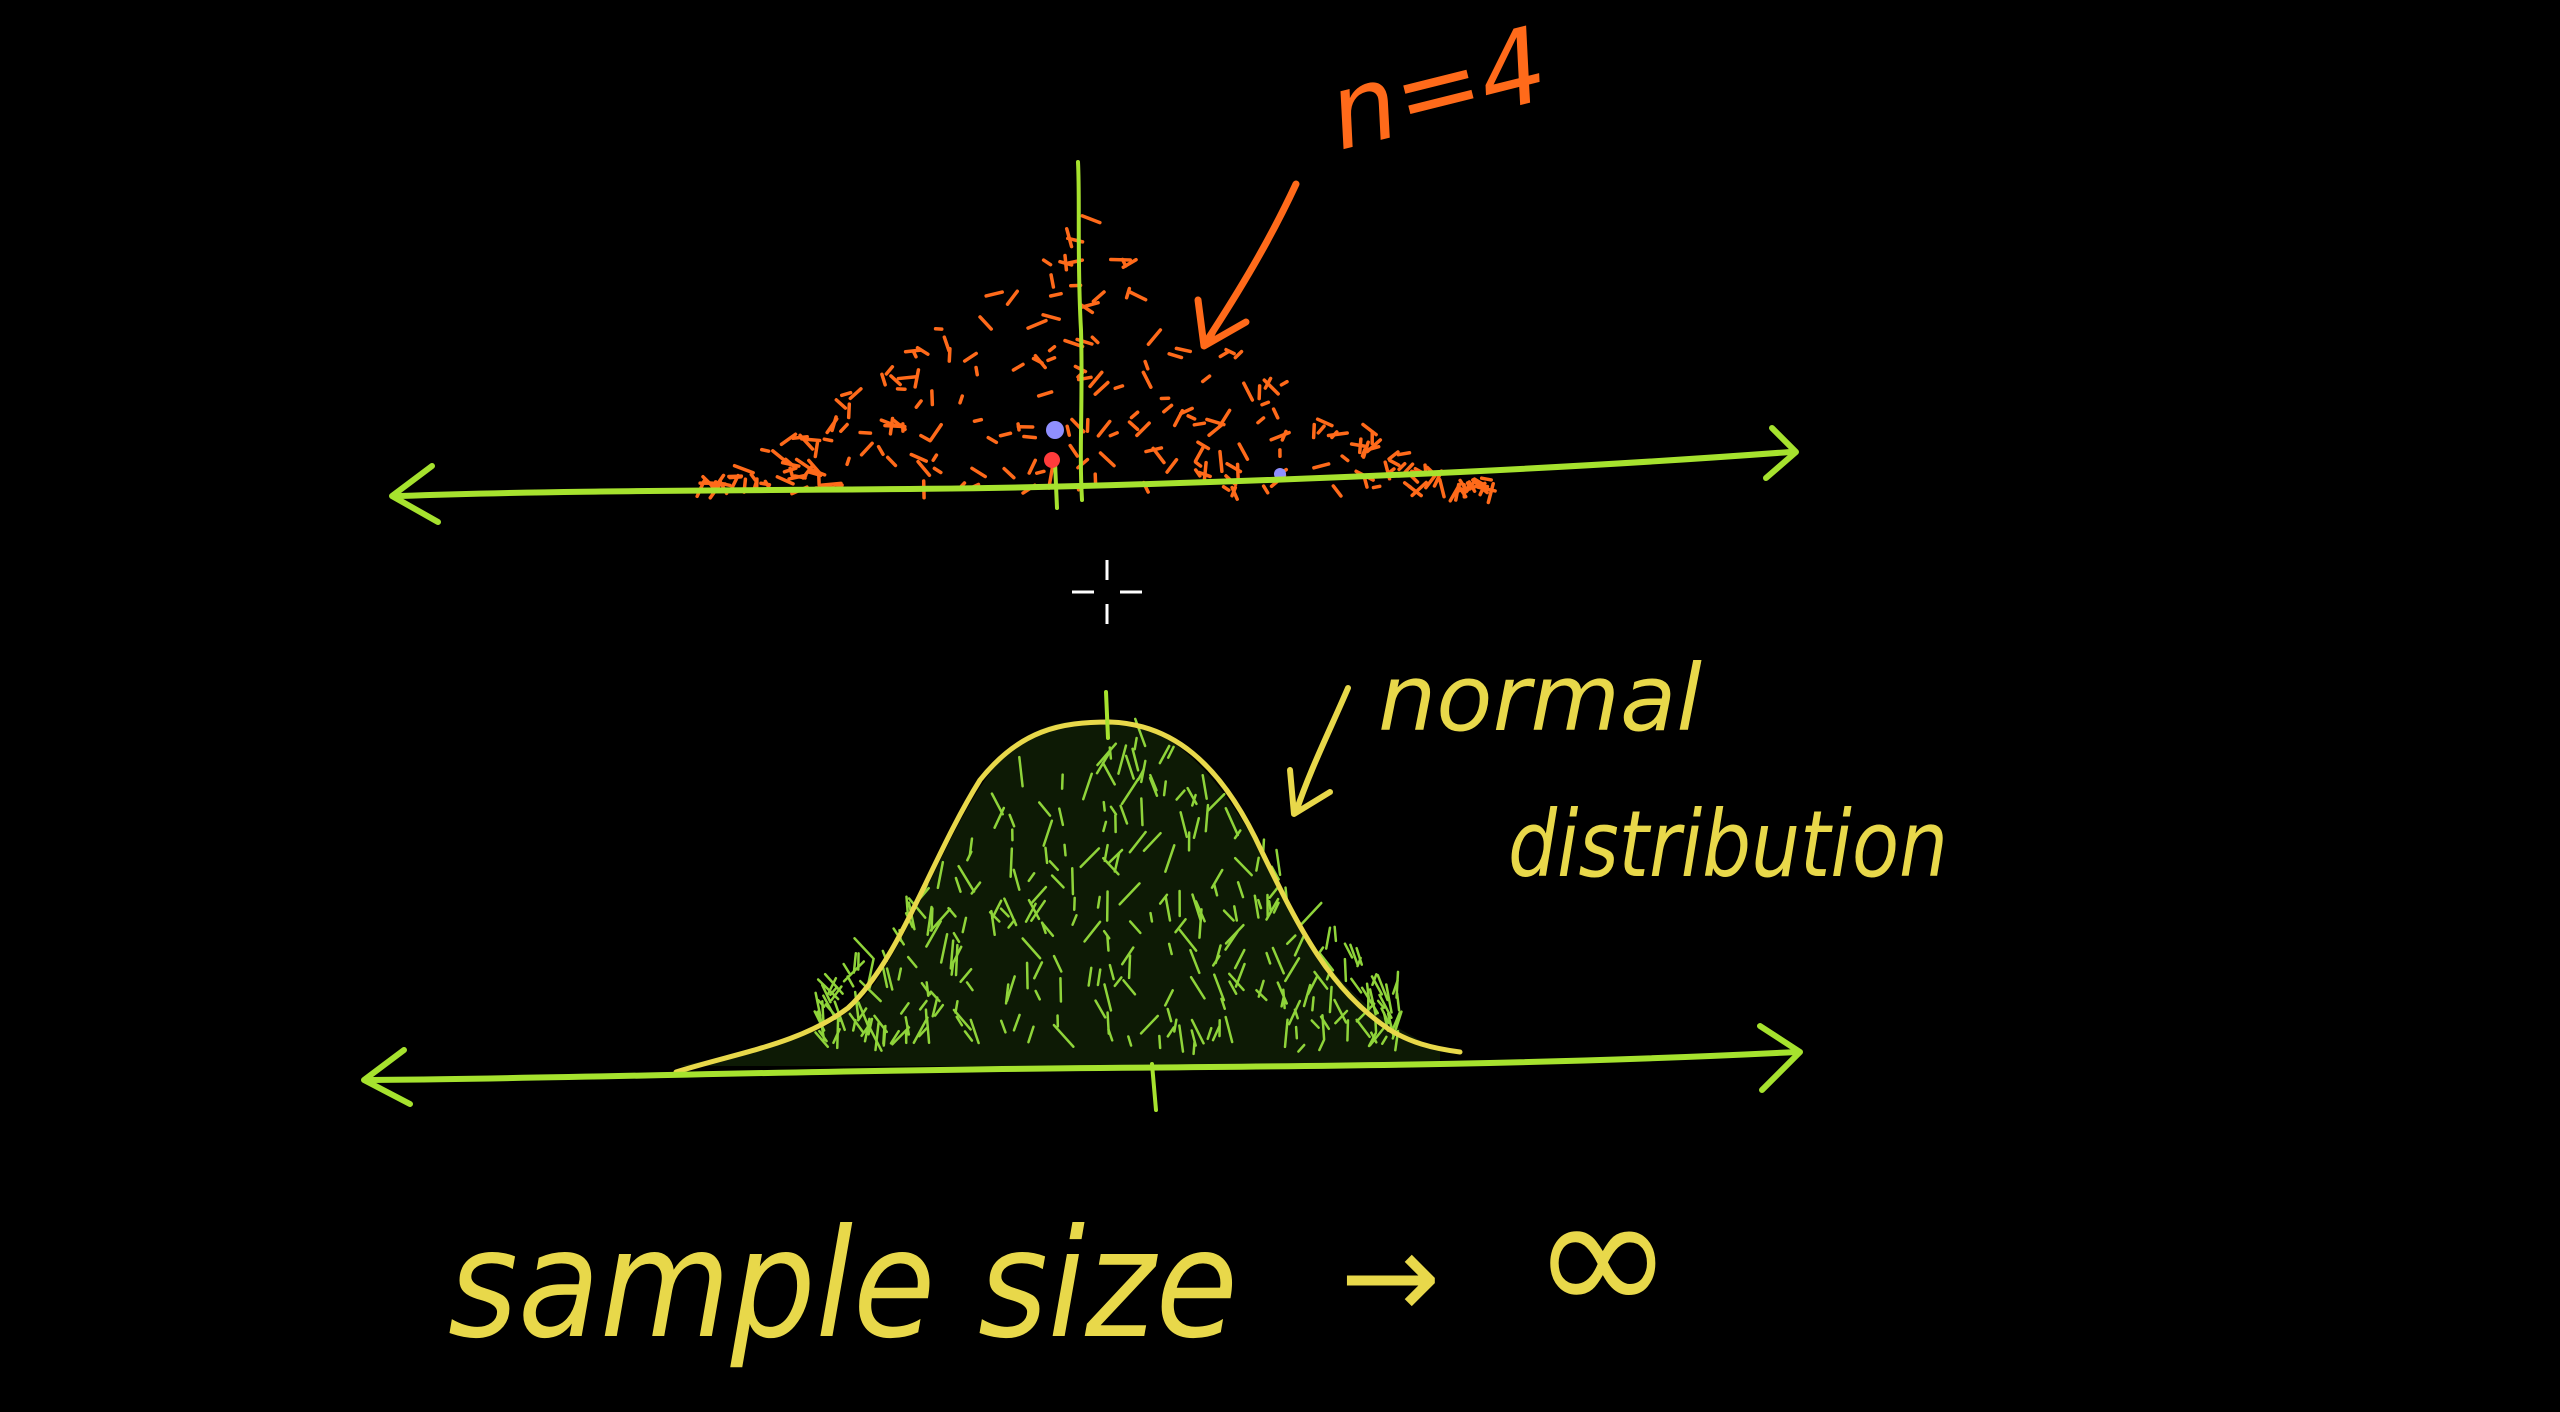  What do you see at coordinates (1080, 331) in the screenshot?
I see `top-center-tick` at bounding box center [1080, 331].